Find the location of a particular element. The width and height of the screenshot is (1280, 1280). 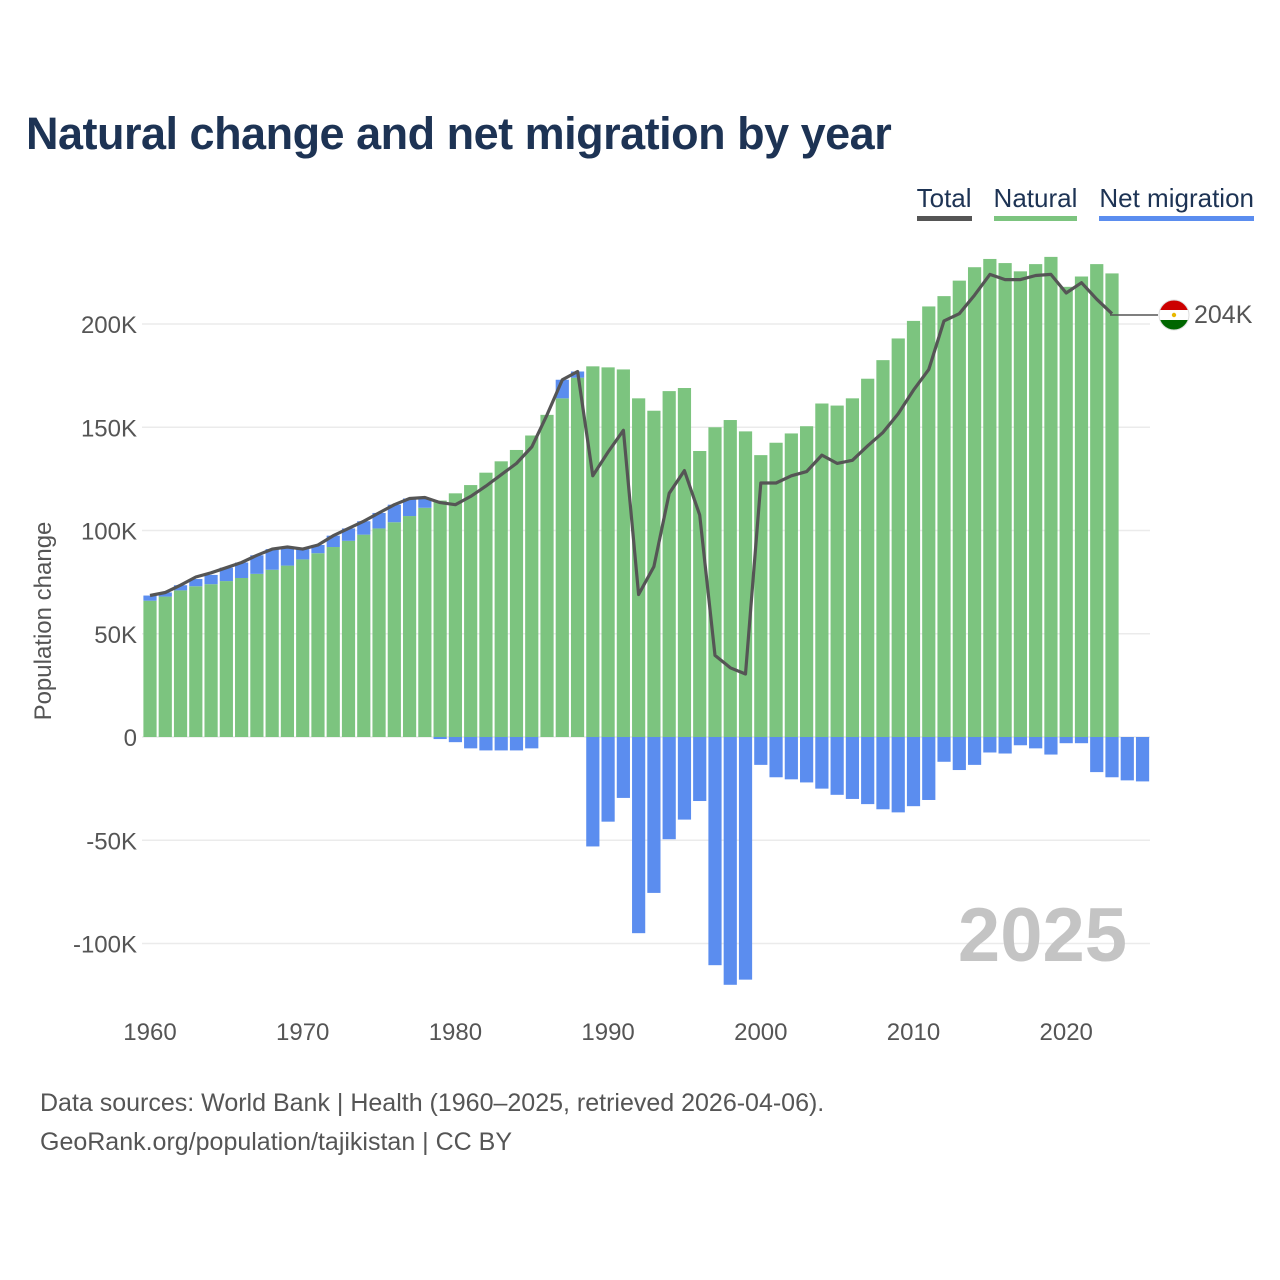

legend-net-migration: Net migration is located at coordinates (1176, 202).